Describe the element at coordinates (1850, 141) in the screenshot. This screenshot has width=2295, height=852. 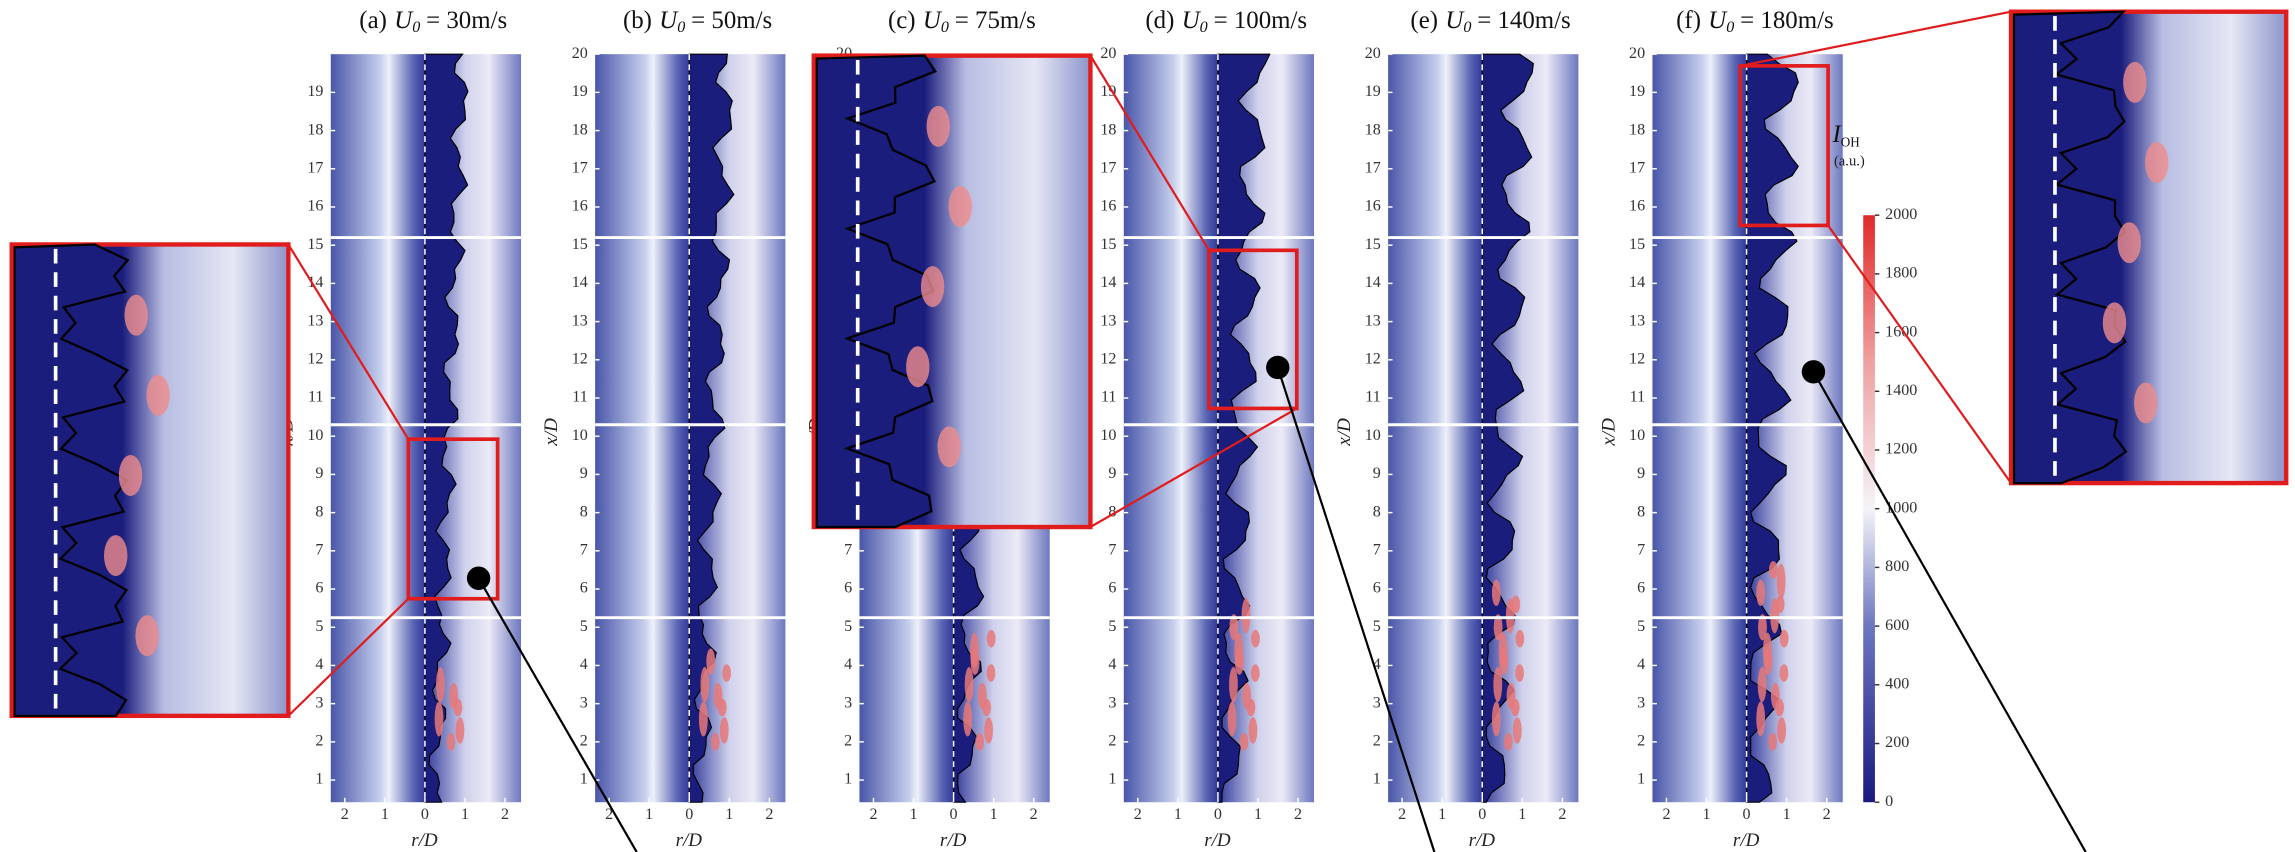
I see `colorbar-subscript: OH` at that location.